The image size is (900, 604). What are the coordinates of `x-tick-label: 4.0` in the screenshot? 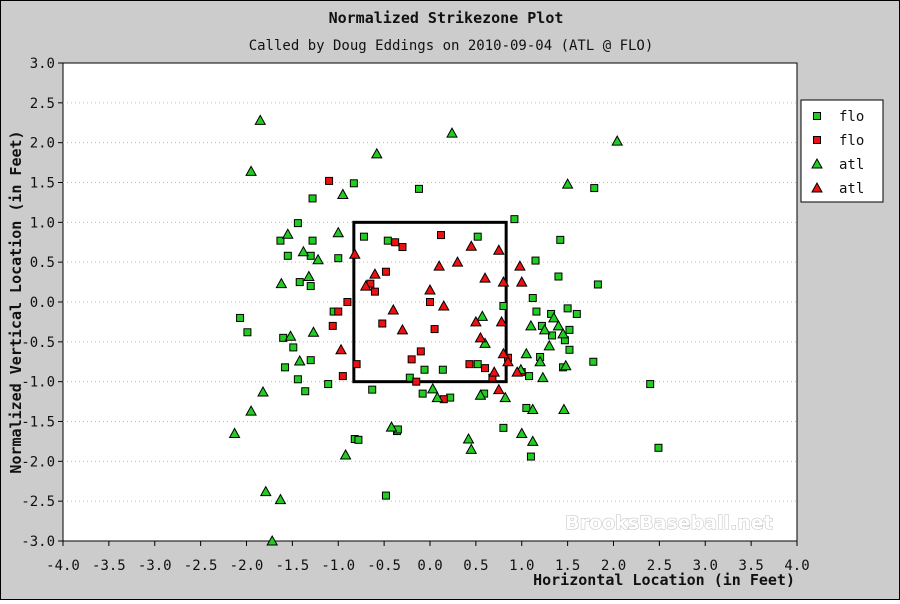 It's located at (796, 566).